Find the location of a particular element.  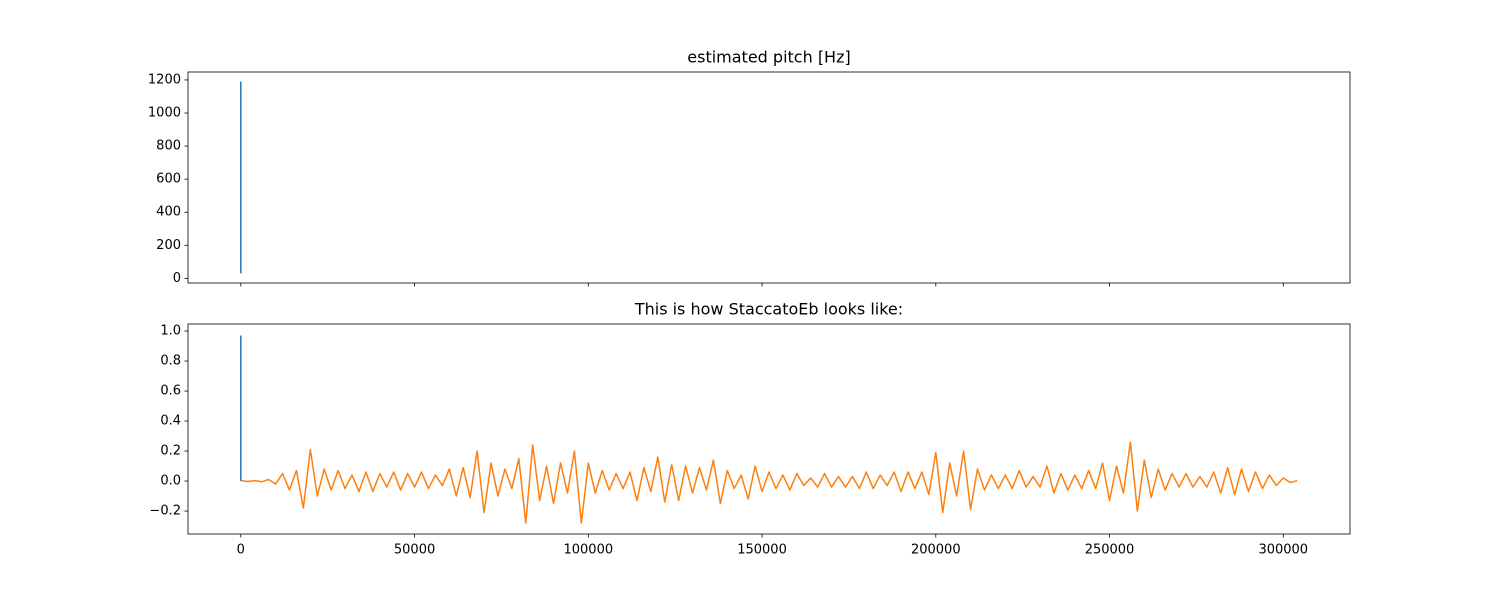

y-tick-label: 800 is located at coordinates (168, 146).